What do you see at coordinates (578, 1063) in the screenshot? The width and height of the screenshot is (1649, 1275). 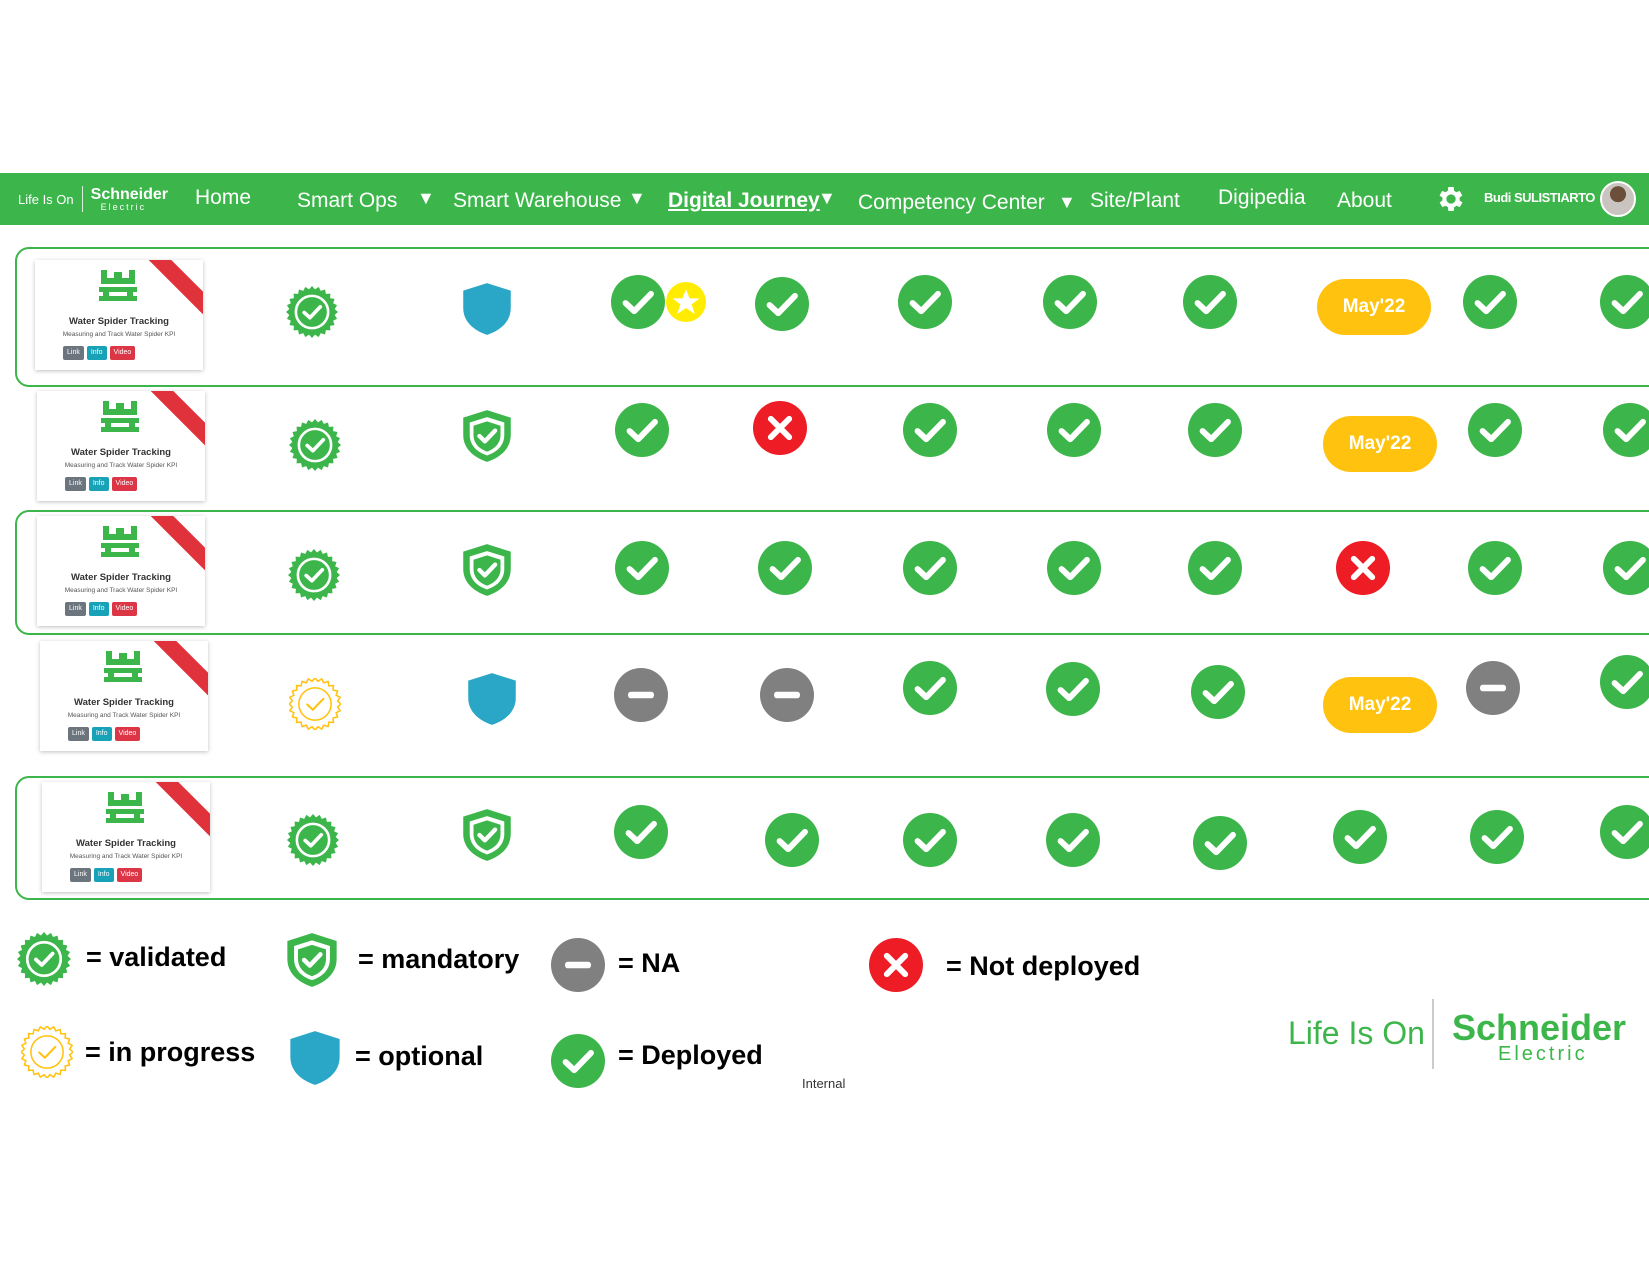 I see `legend-deployed-icon` at bounding box center [578, 1063].